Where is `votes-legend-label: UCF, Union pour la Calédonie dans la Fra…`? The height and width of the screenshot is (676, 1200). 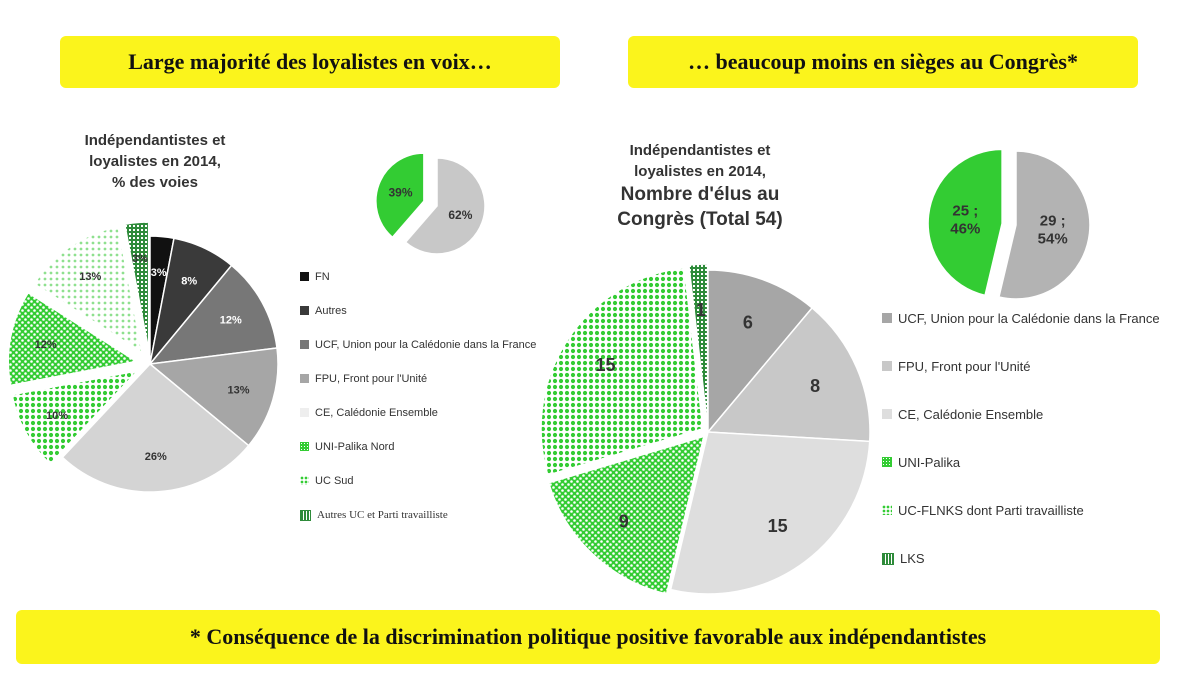
votes-legend-label: UCF, Union pour la Calédonie dans la Fra… is located at coordinates (426, 345).